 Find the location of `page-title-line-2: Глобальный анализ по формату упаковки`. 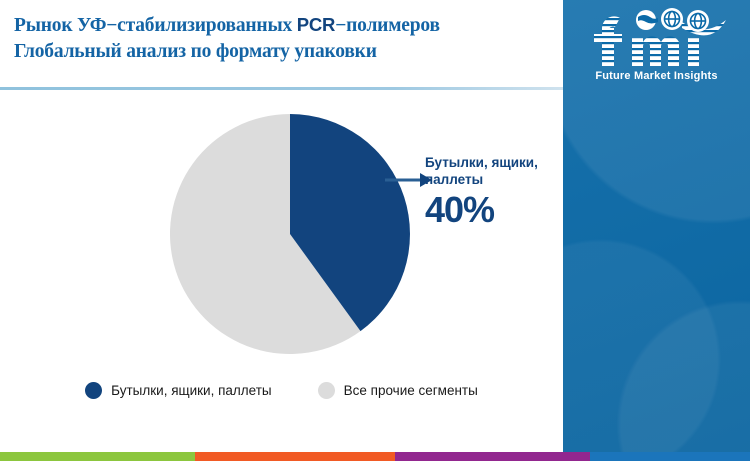

page-title-line-2: Глобальный анализ по формату упаковки is located at coordinates (195, 51).